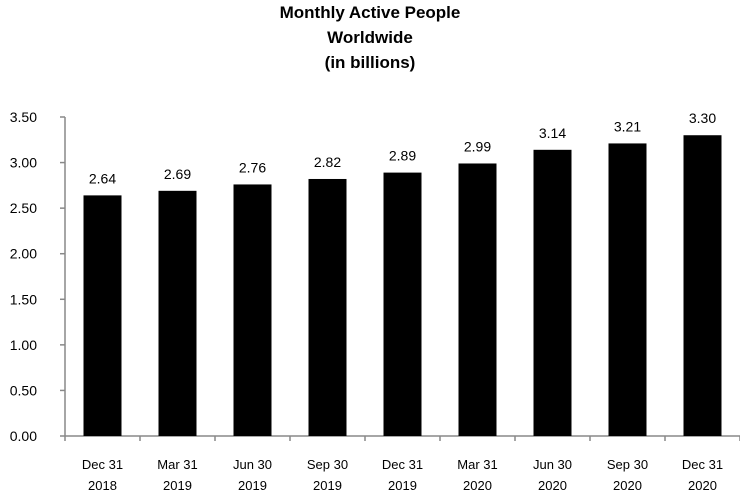  What do you see at coordinates (370, 62) in the screenshot?
I see `chart-title-line-3: (in billions)` at bounding box center [370, 62].